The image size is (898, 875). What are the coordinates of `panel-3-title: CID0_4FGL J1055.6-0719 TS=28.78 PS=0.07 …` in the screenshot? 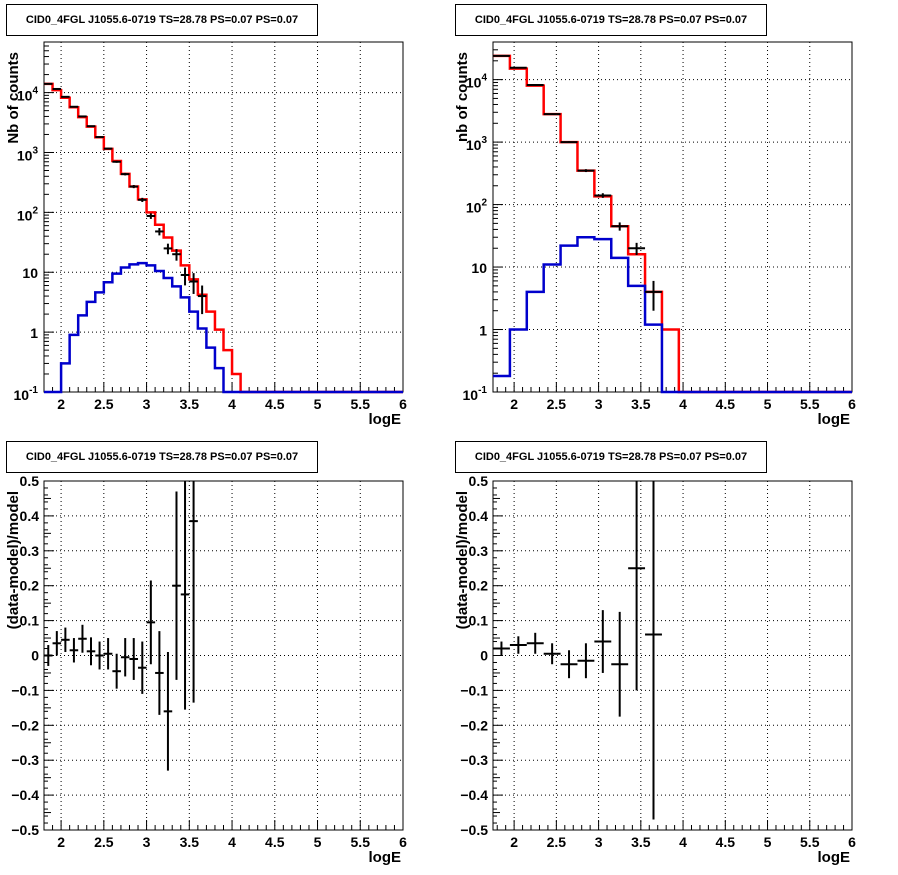 It's located at (162, 457).